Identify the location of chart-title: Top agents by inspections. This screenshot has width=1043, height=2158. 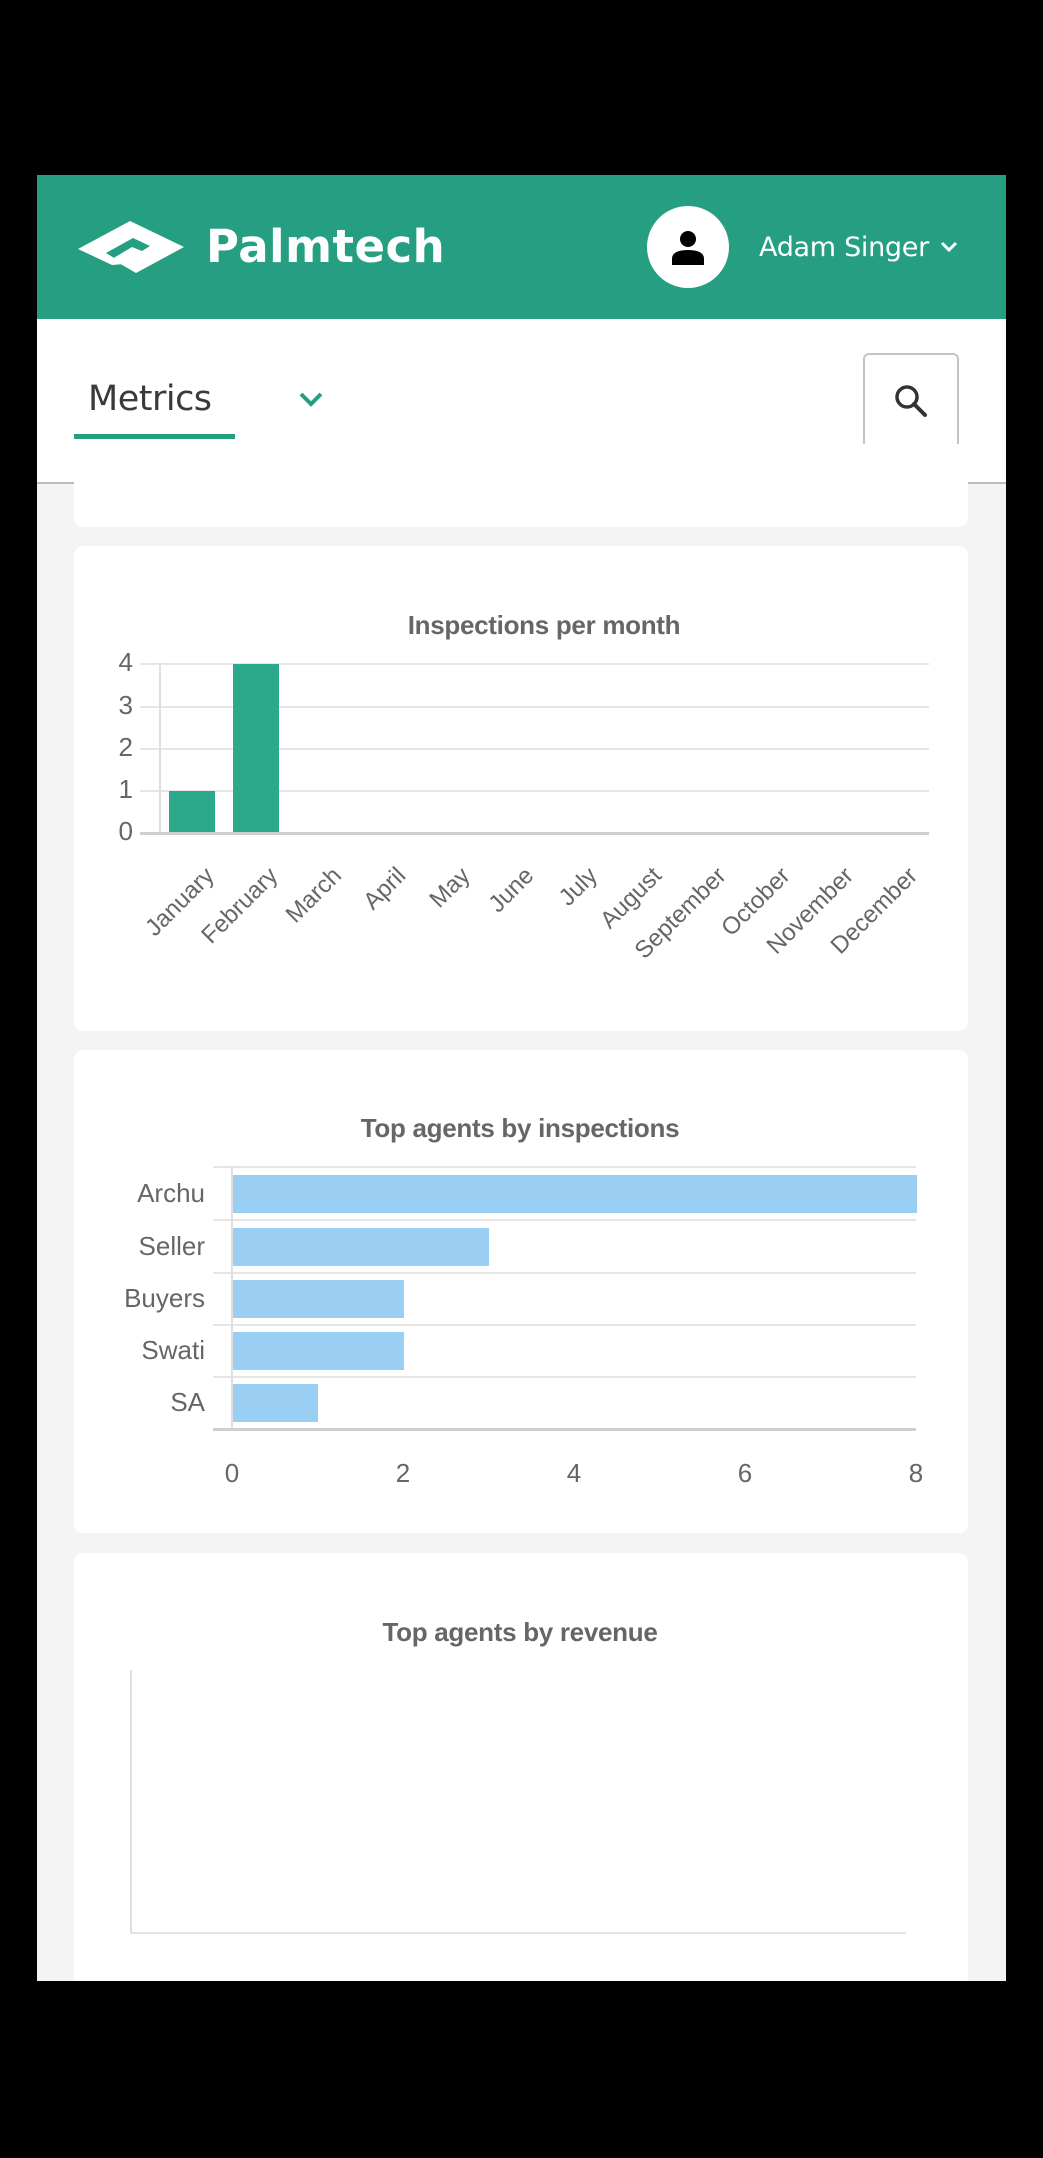
(520, 1128).